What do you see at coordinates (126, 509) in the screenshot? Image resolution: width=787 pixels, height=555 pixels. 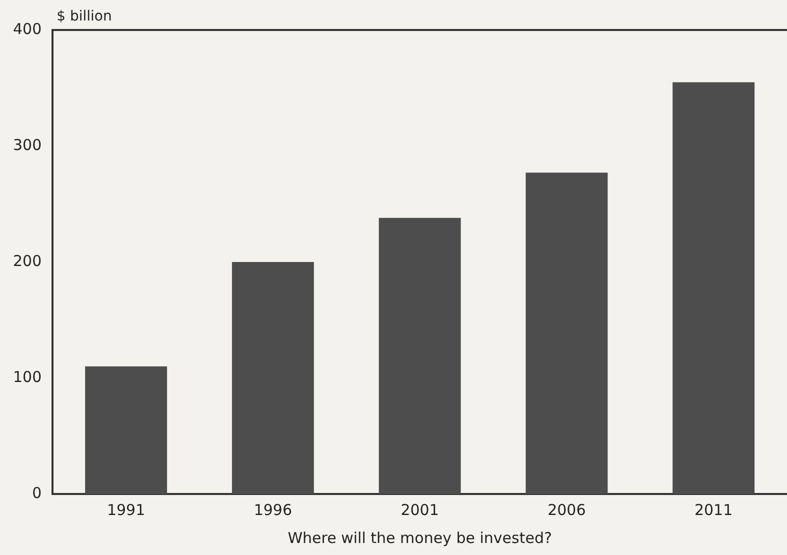 I see `x-tick-label: 1991` at bounding box center [126, 509].